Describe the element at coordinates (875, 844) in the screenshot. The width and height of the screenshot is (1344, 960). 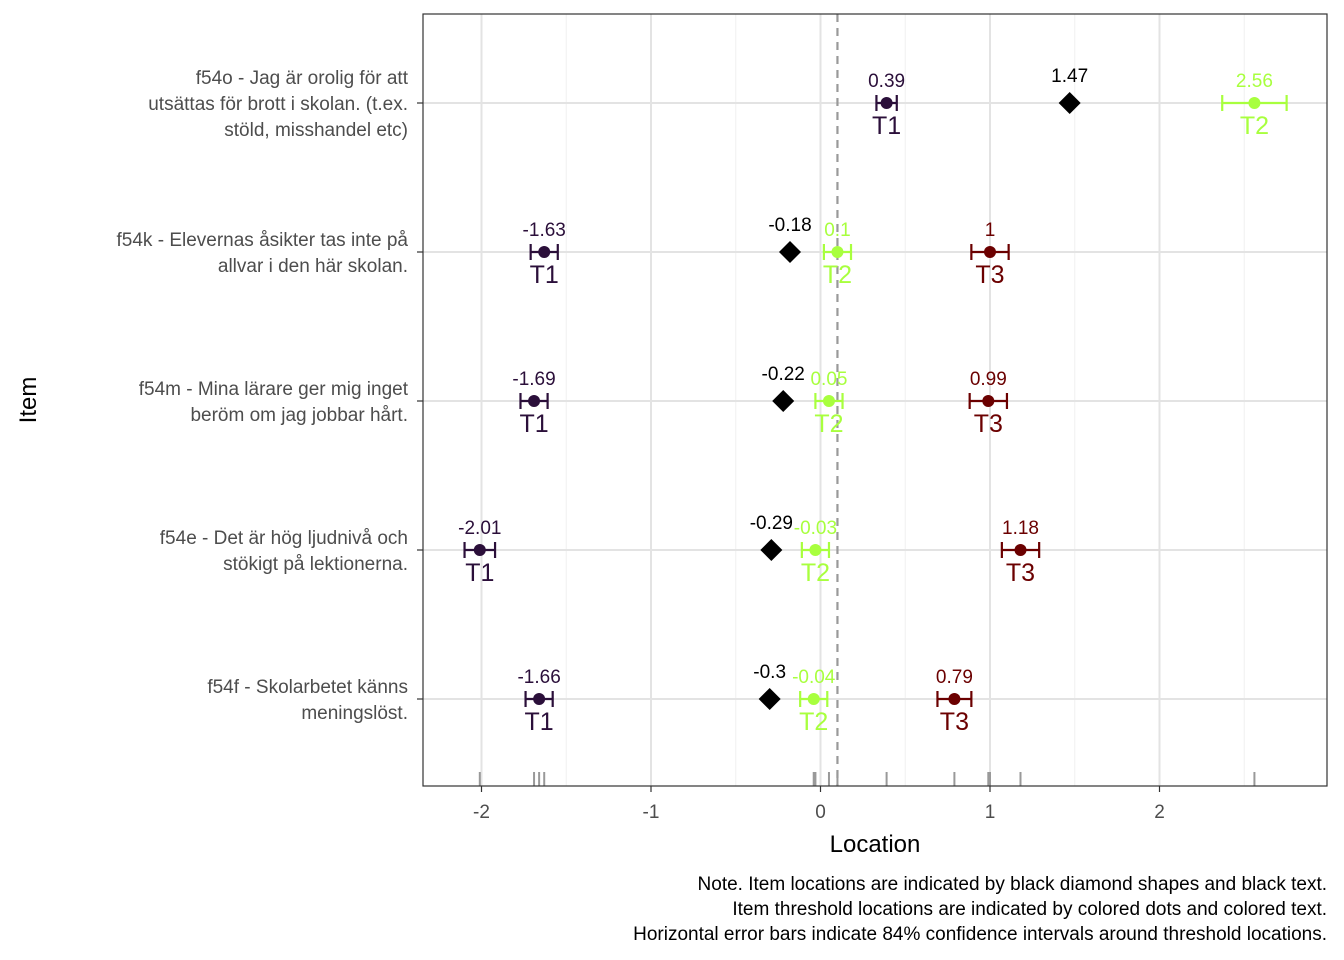
I see `x-axis-title: Location` at that location.